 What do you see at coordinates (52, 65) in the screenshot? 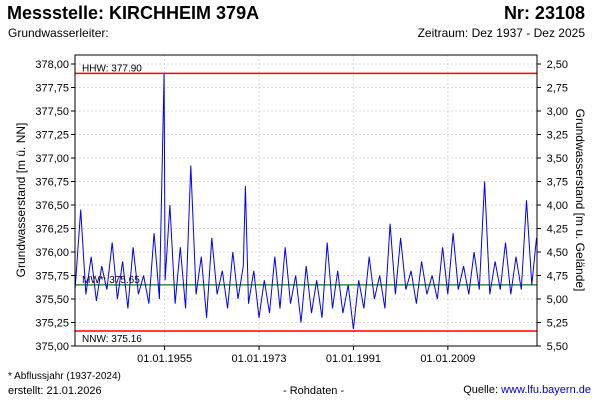
I see `tick-label-left: 378,00` at bounding box center [52, 65].